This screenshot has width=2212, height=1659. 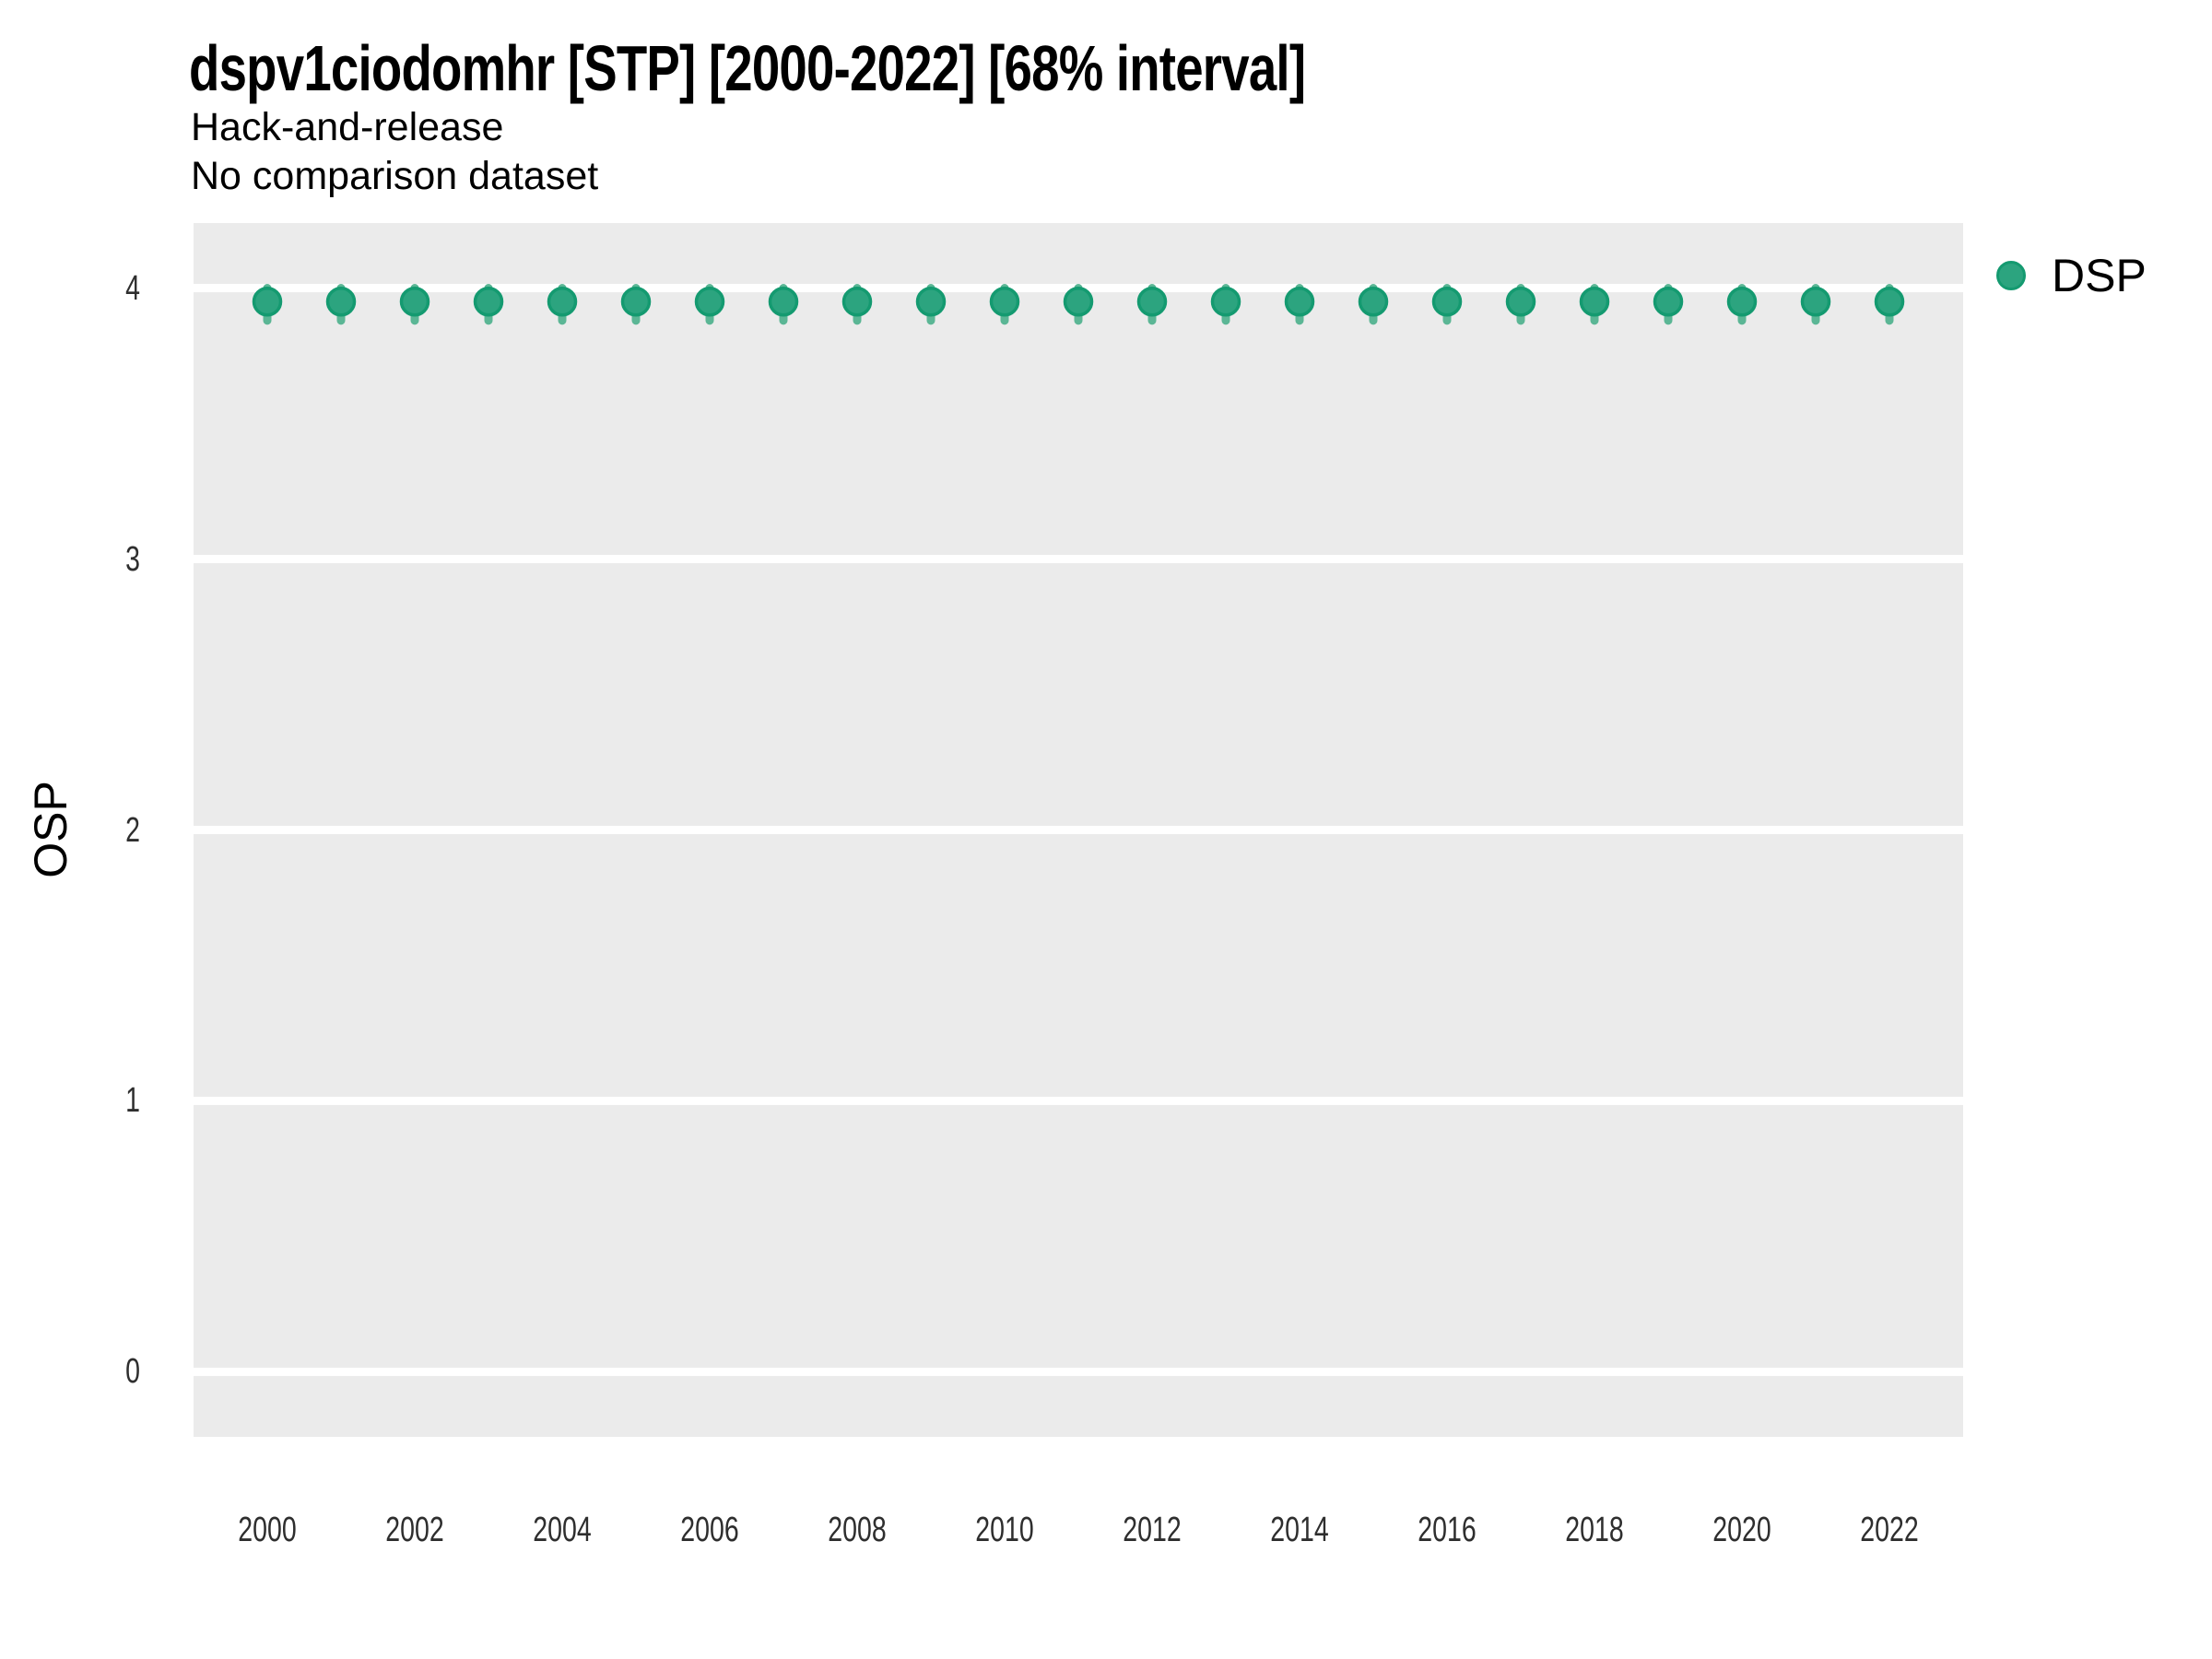 I want to click on point-DSP-2007, so click(x=783, y=302).